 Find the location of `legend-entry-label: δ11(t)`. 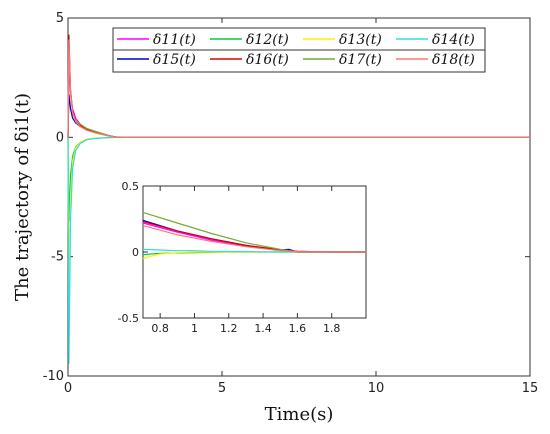

legend-entry-label: δ11(t) is located at coordinates (174, 40).